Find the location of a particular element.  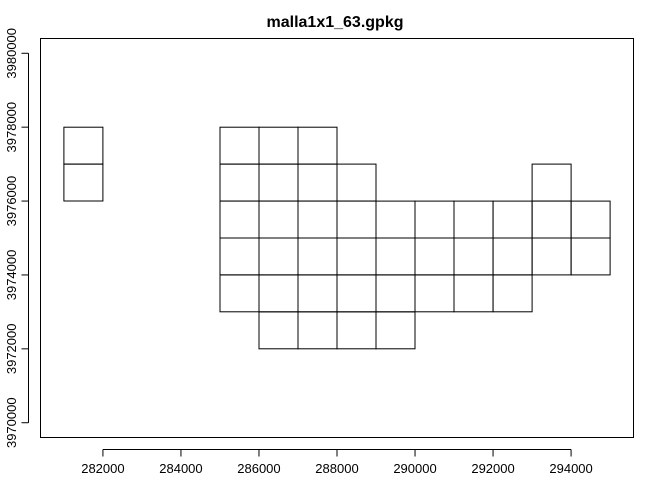

x-tick-label: 288000 is located at coordinates (336, 468).